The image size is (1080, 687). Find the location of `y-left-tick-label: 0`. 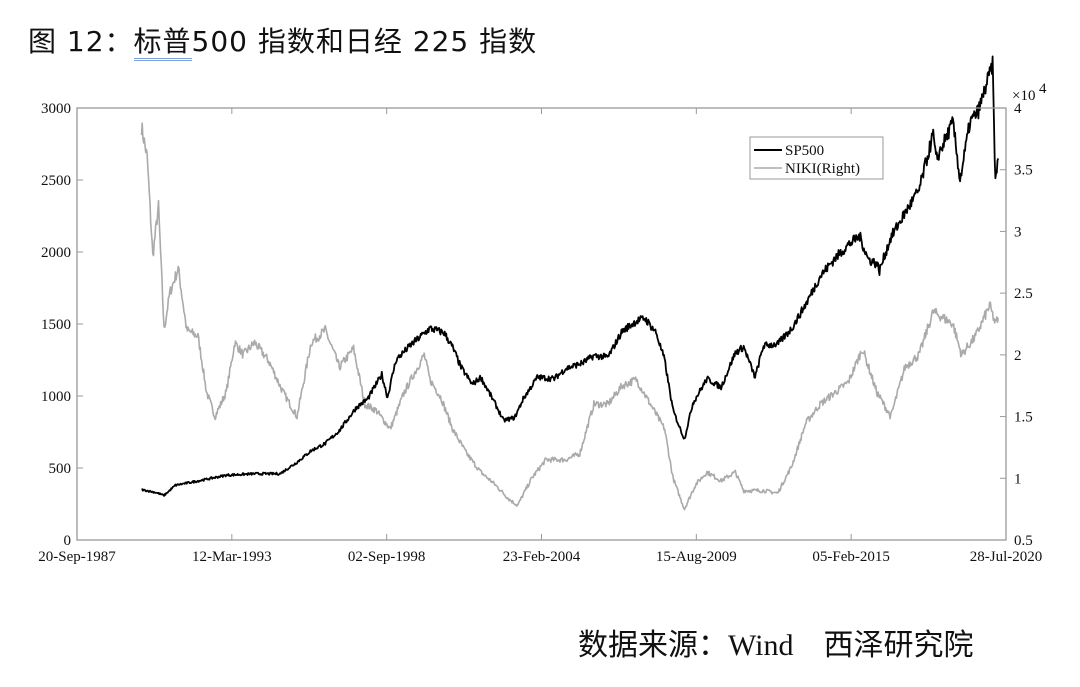

y-left-tick-label: 0 is located at coordinates (68, 541).